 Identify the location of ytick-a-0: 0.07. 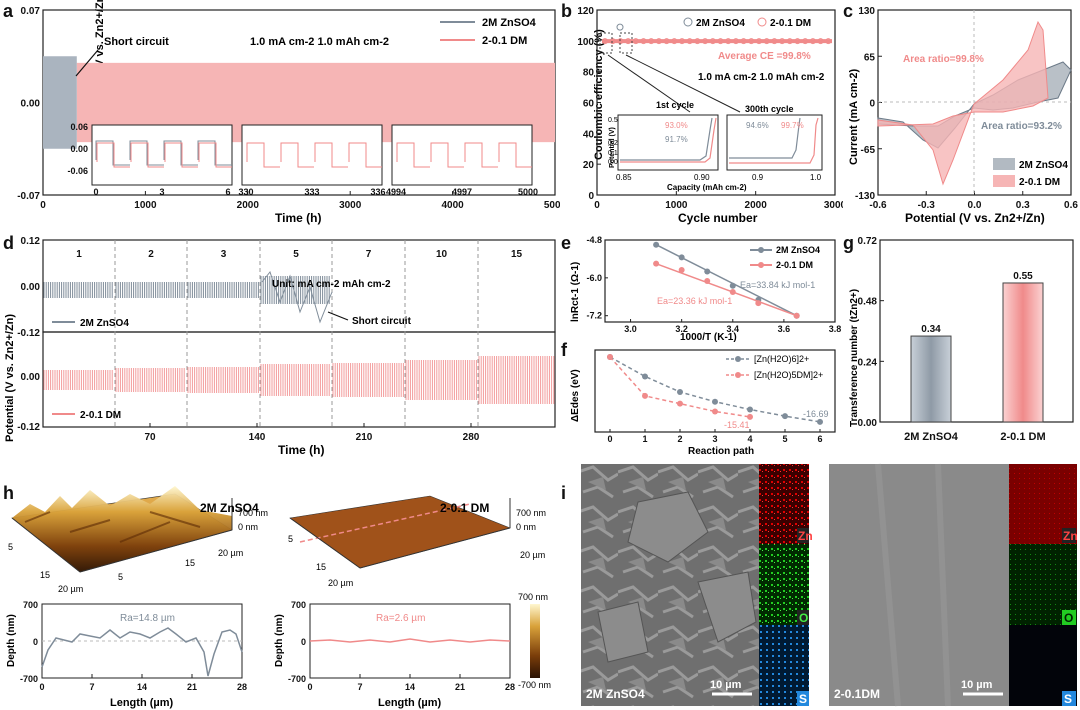
(31, 11).